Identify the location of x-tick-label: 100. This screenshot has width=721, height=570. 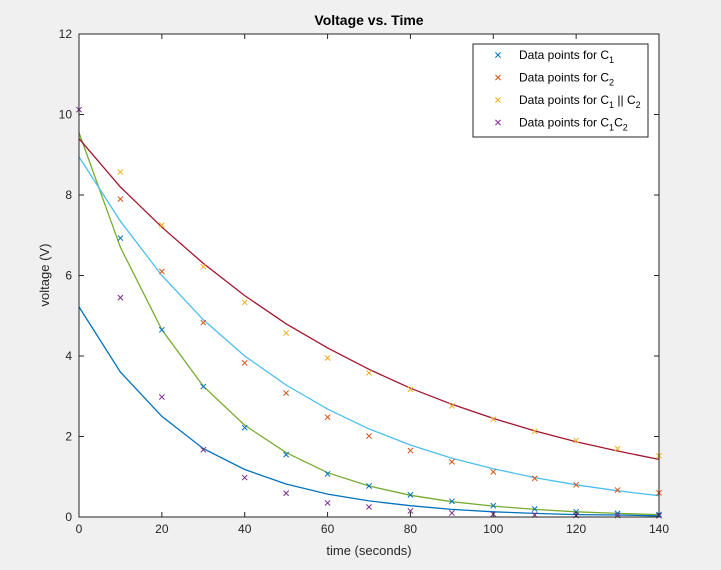
(493, 529).